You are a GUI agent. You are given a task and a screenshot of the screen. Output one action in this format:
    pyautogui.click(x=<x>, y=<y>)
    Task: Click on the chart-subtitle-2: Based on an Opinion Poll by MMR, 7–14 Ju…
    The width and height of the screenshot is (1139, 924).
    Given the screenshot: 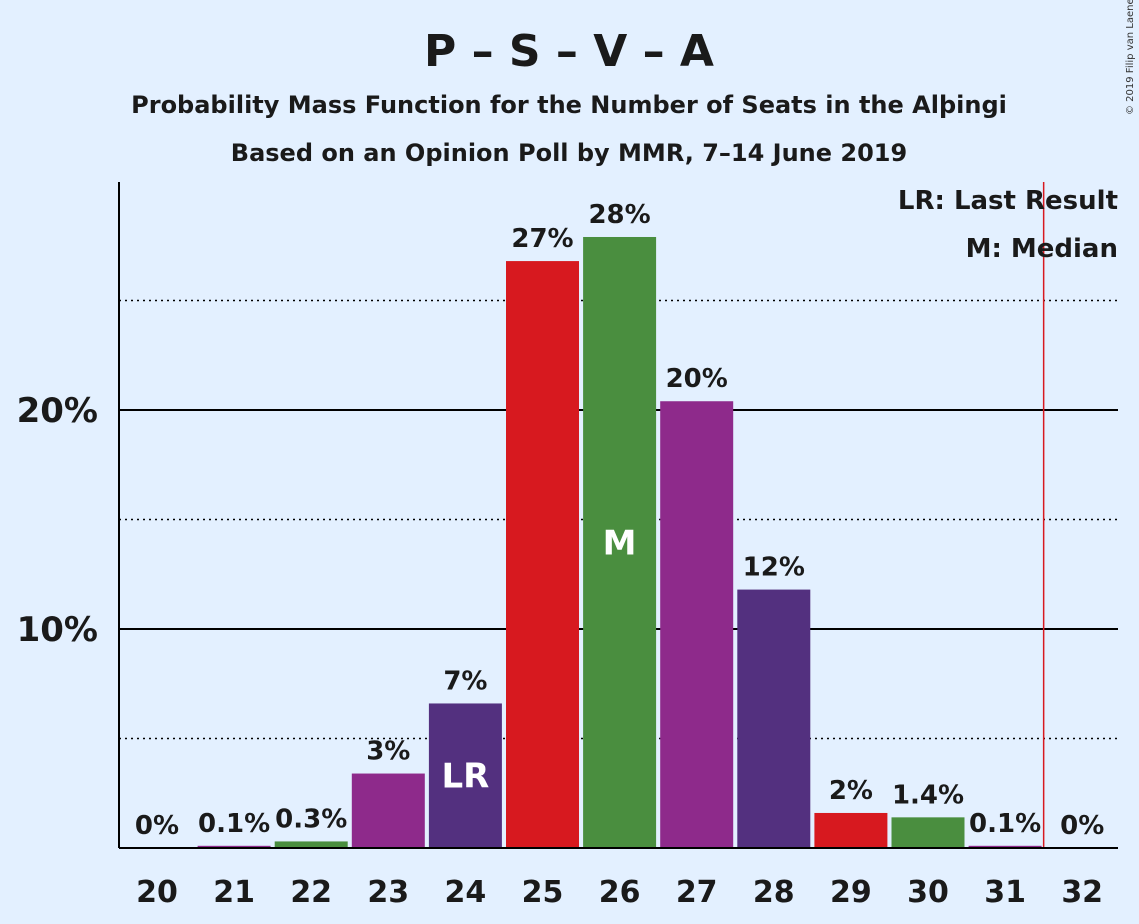 What is the action you would take?
    pyautogui.click(x=569, y=153)
    